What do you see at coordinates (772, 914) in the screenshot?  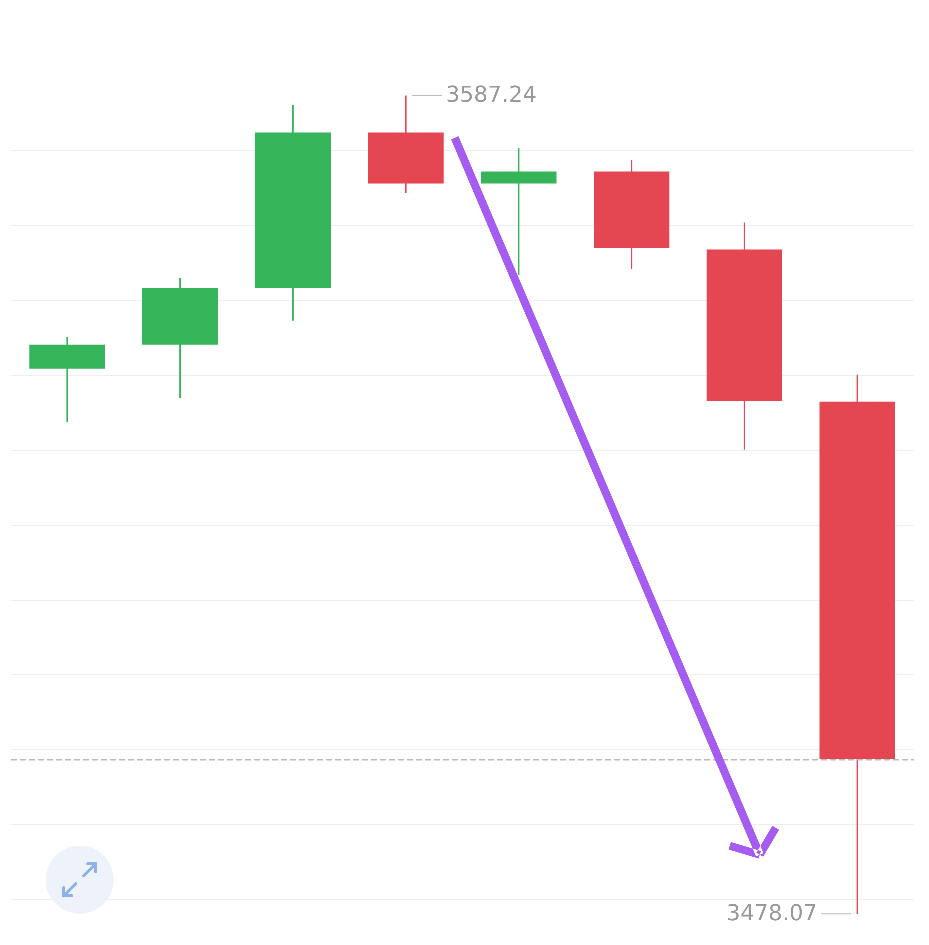 I see `annotation: 3478.07` at bounding box center [772, 914].